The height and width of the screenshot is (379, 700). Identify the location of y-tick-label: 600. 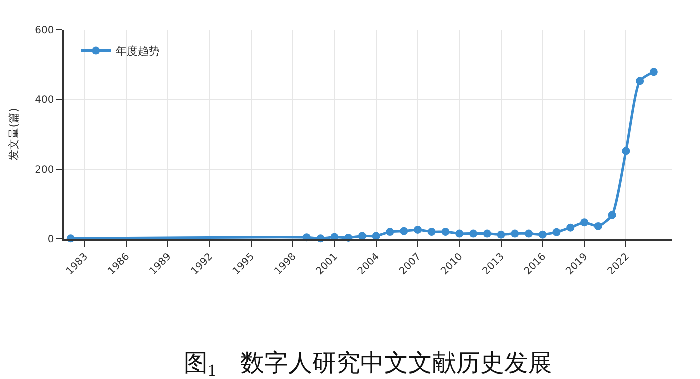
(44, 31).